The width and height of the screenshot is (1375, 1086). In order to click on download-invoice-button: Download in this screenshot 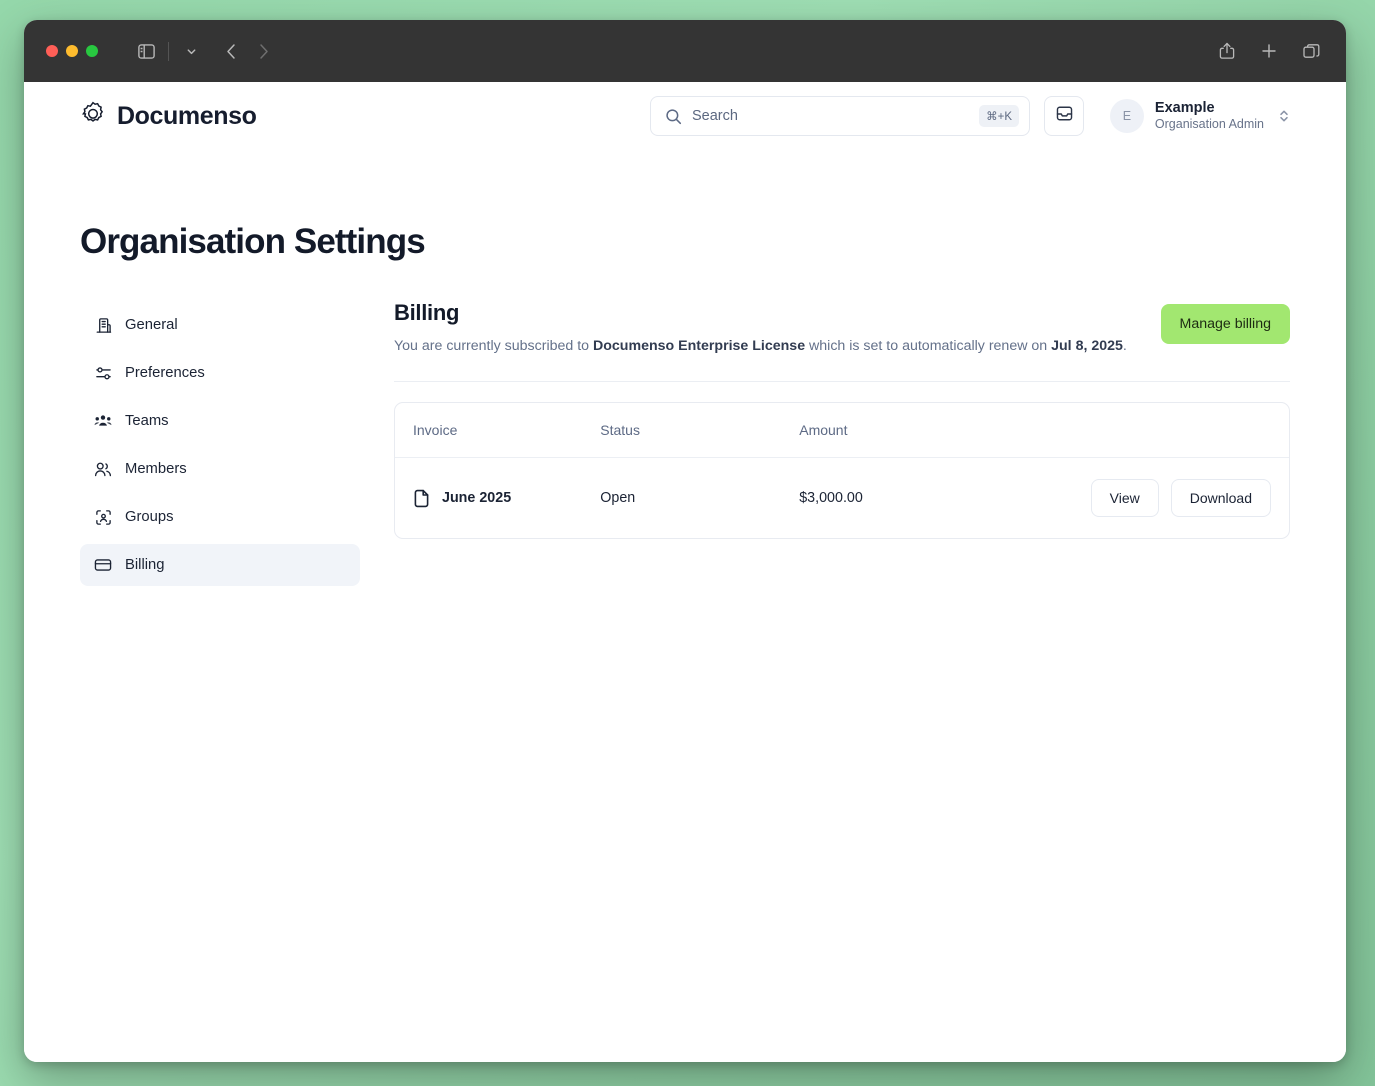, I will do `click(1220, 498)`.